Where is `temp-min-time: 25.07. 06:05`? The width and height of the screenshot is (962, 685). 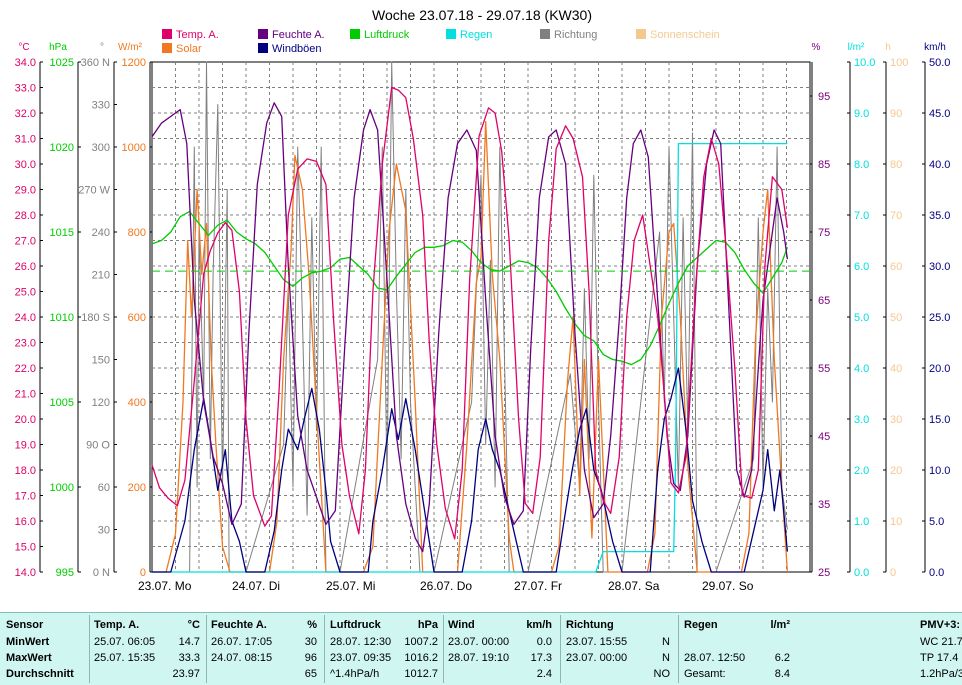
temp-min-time: 25.07. 06:05 is located at coordinates (125, 642).